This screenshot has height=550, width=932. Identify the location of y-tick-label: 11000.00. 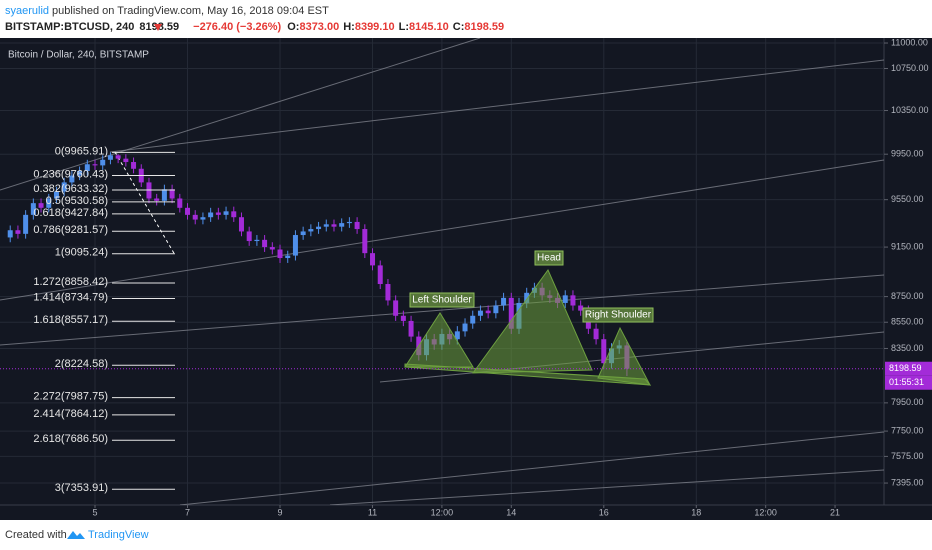
(909, 42).